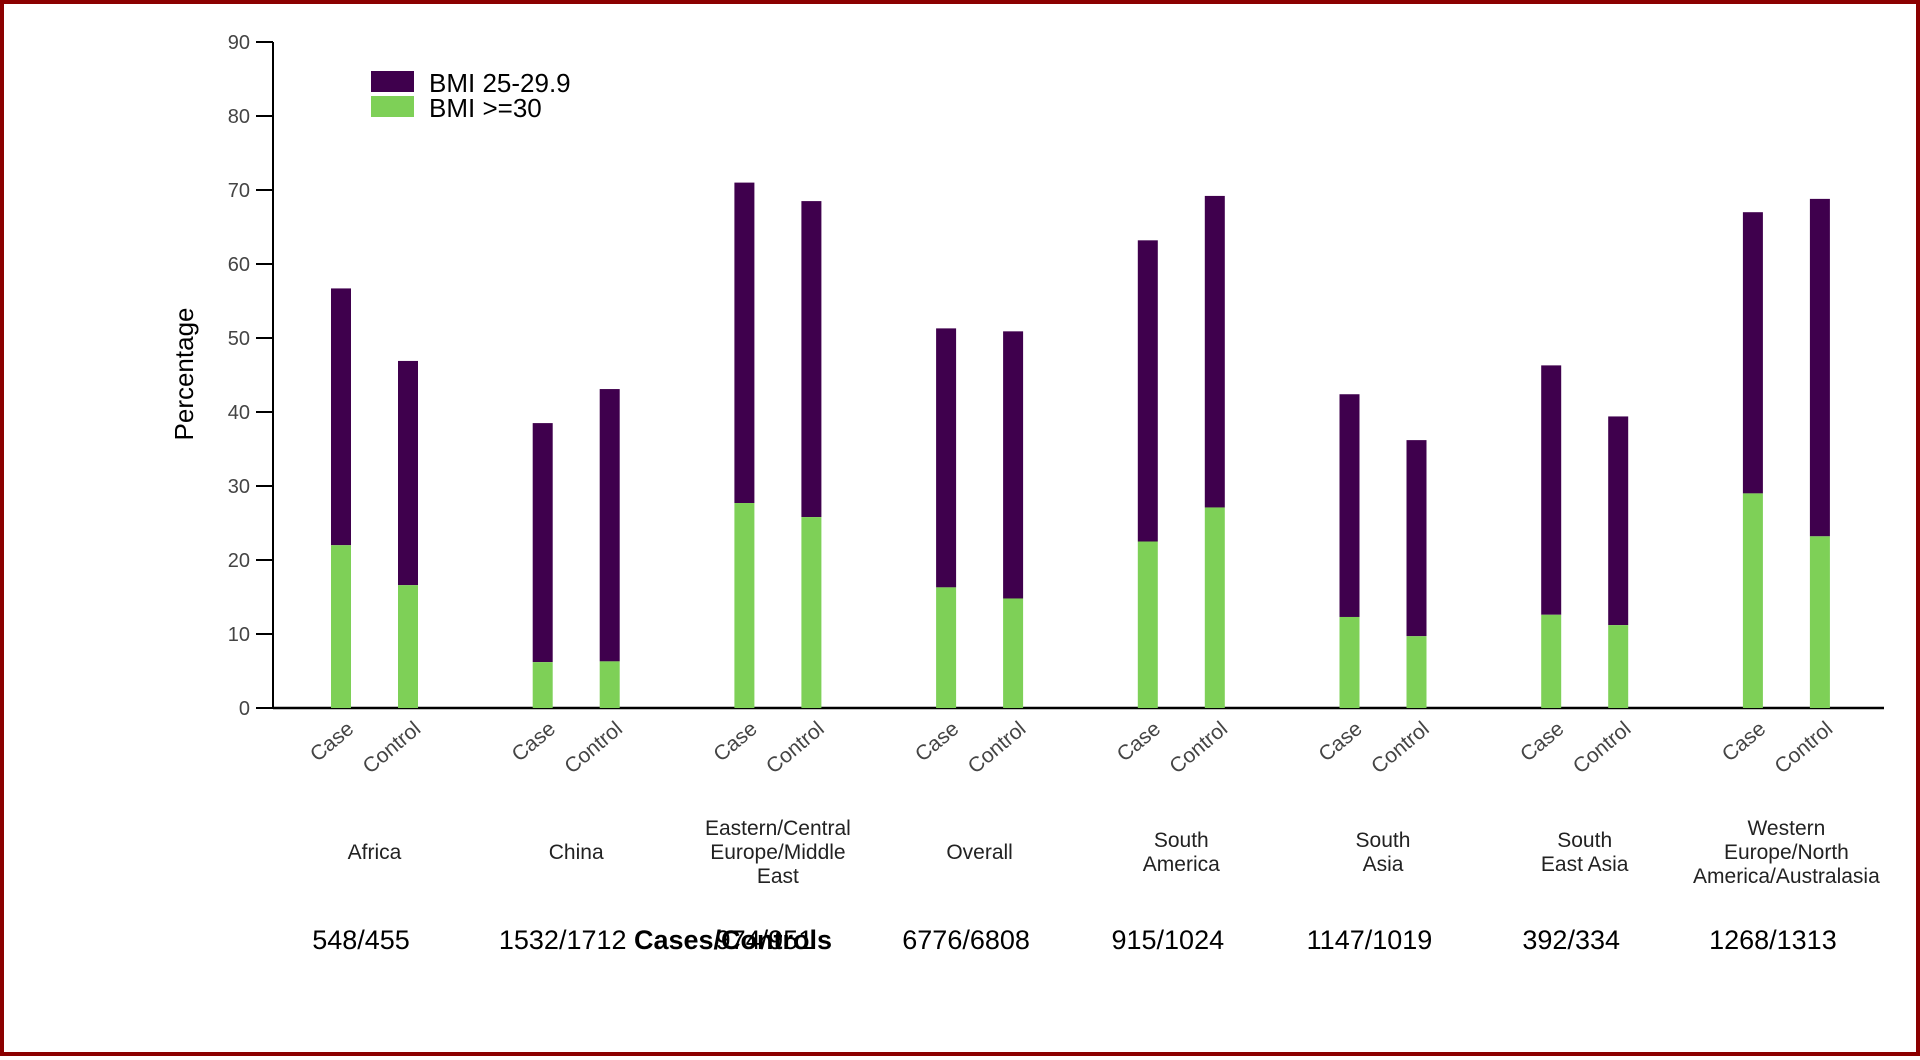 The height and width of the screenshot is (1060, 1920). I want to click on y-tick-label: 10, so click(239, 635).